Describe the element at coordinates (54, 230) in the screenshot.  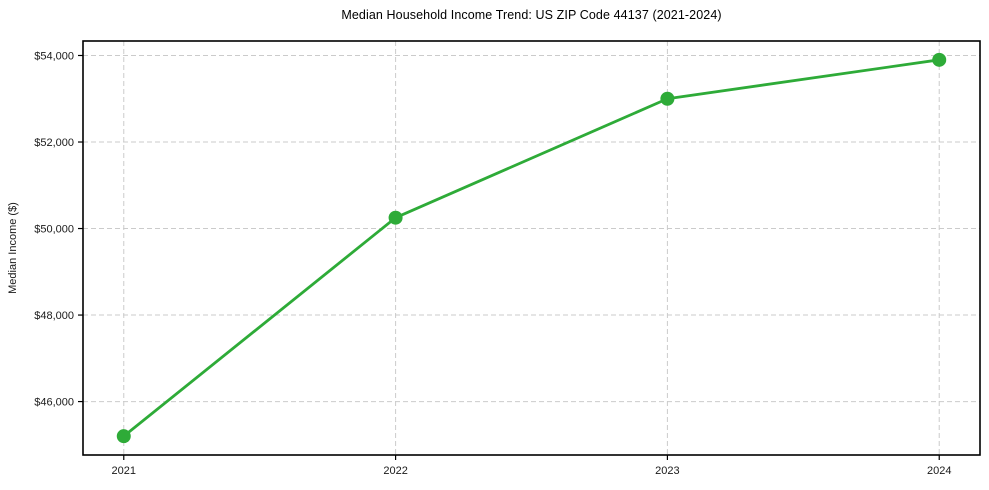
I see `y-tick-label: $50,000` at that location.